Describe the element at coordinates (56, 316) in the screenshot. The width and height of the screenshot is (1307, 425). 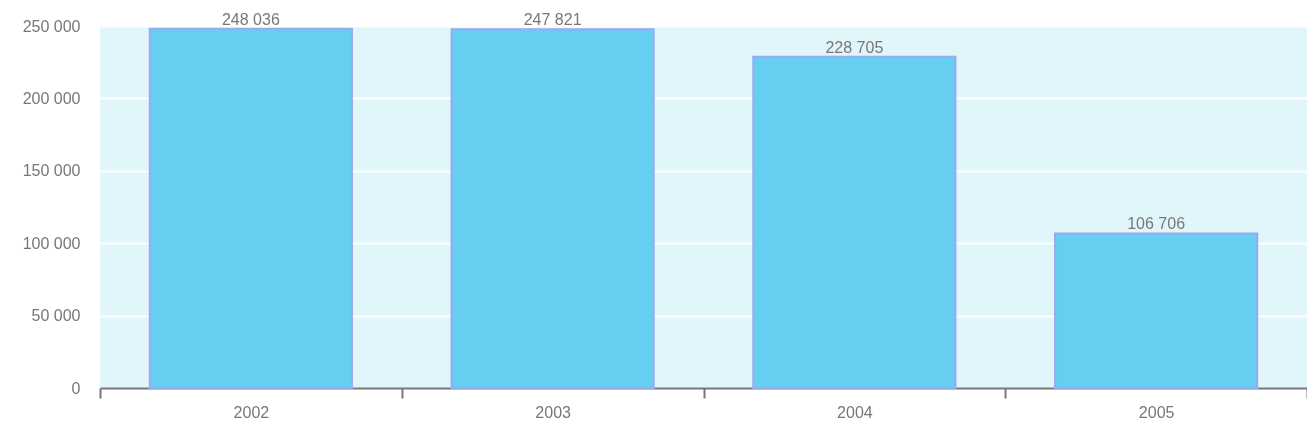
I see `y-tick-label: 50 000` at that location.